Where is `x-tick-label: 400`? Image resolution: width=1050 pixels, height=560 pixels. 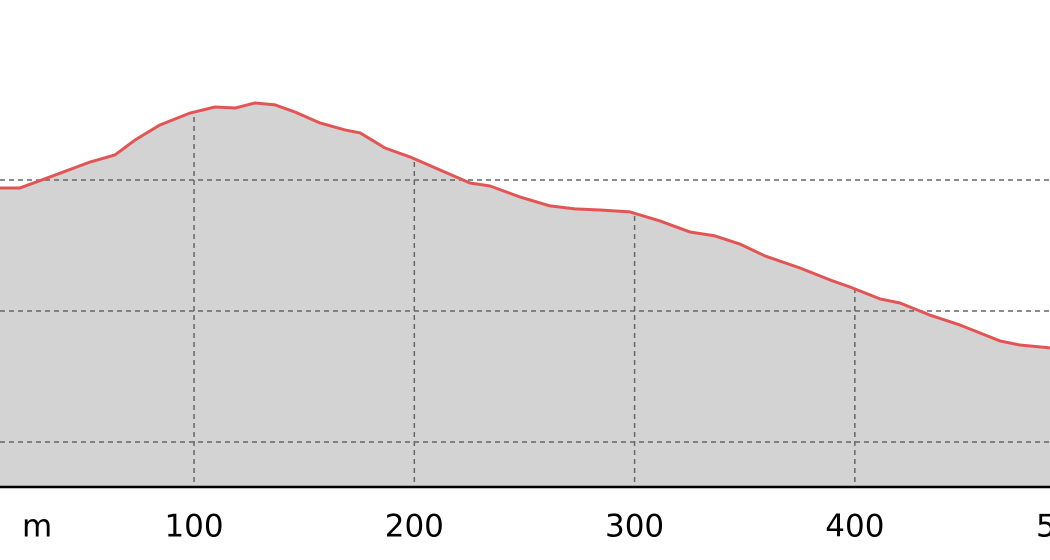 x-tick-label: 400 is located at coordinates (854, 527).